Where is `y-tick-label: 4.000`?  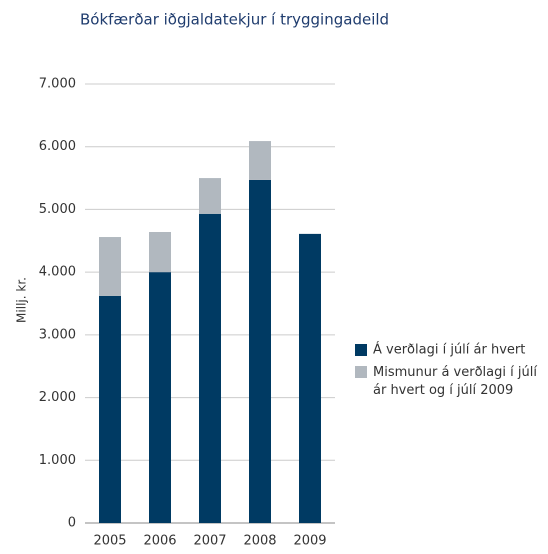
y-tick-label: 4.000 is located at coordinates (57, 272).